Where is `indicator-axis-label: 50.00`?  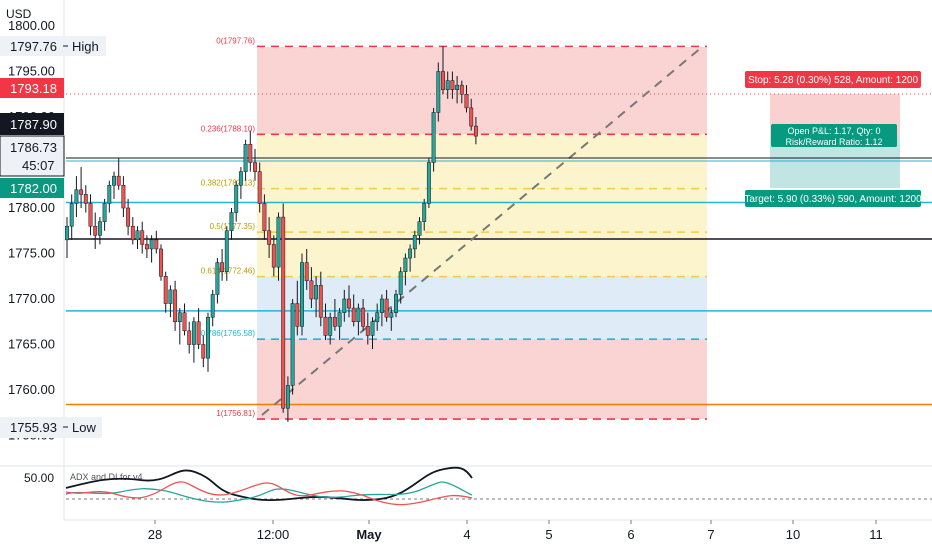 indicator-axis-label: 50.00 is located at coordinates (39, 478).